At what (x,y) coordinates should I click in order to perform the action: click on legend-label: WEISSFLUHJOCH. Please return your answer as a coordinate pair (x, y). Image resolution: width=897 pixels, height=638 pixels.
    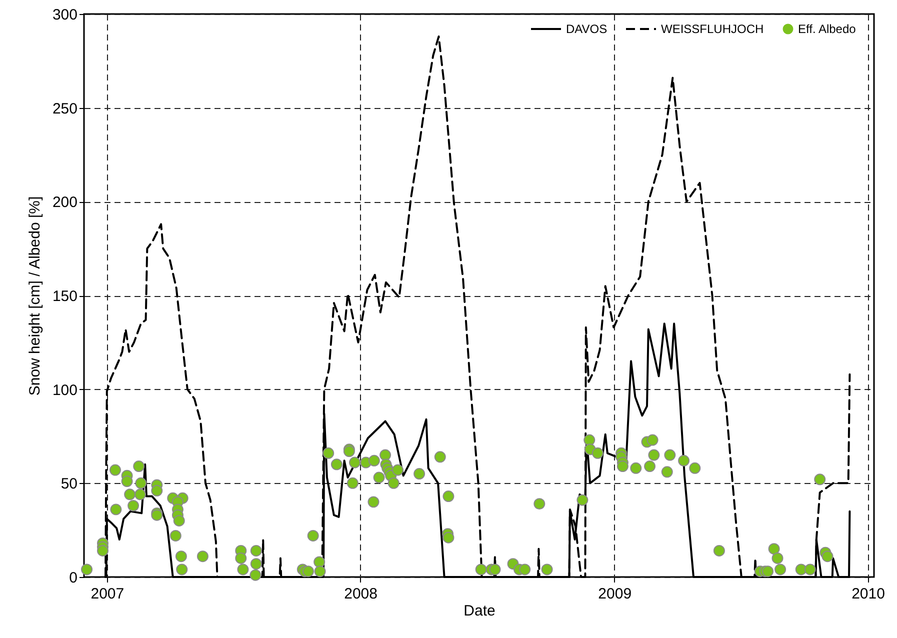
    Looking at the image, I should click on (712, 29).